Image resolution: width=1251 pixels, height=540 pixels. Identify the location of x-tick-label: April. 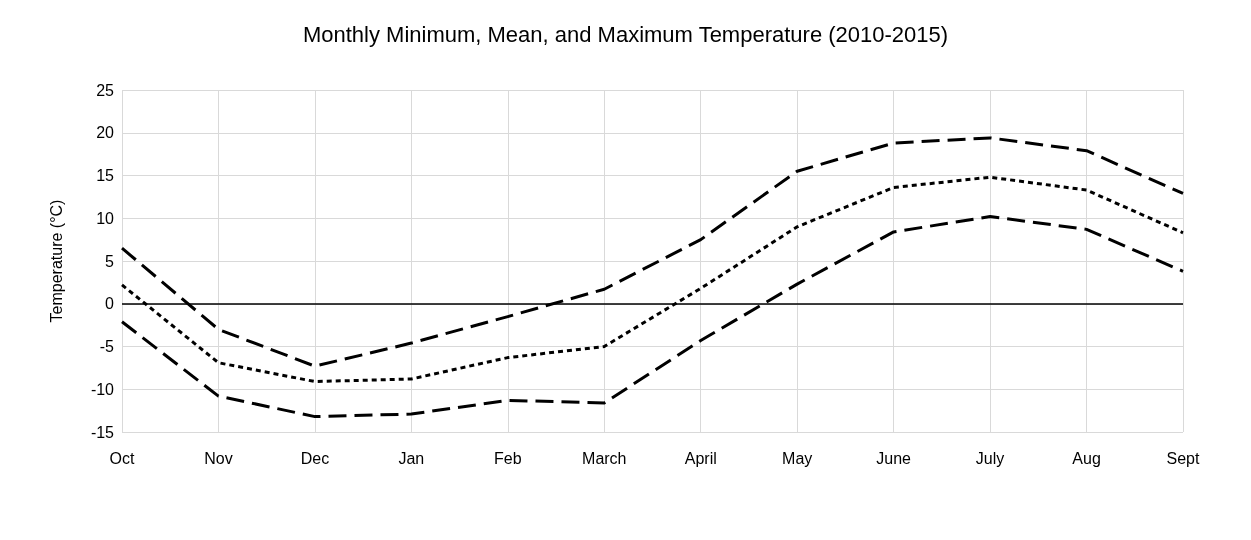
(700, 458).